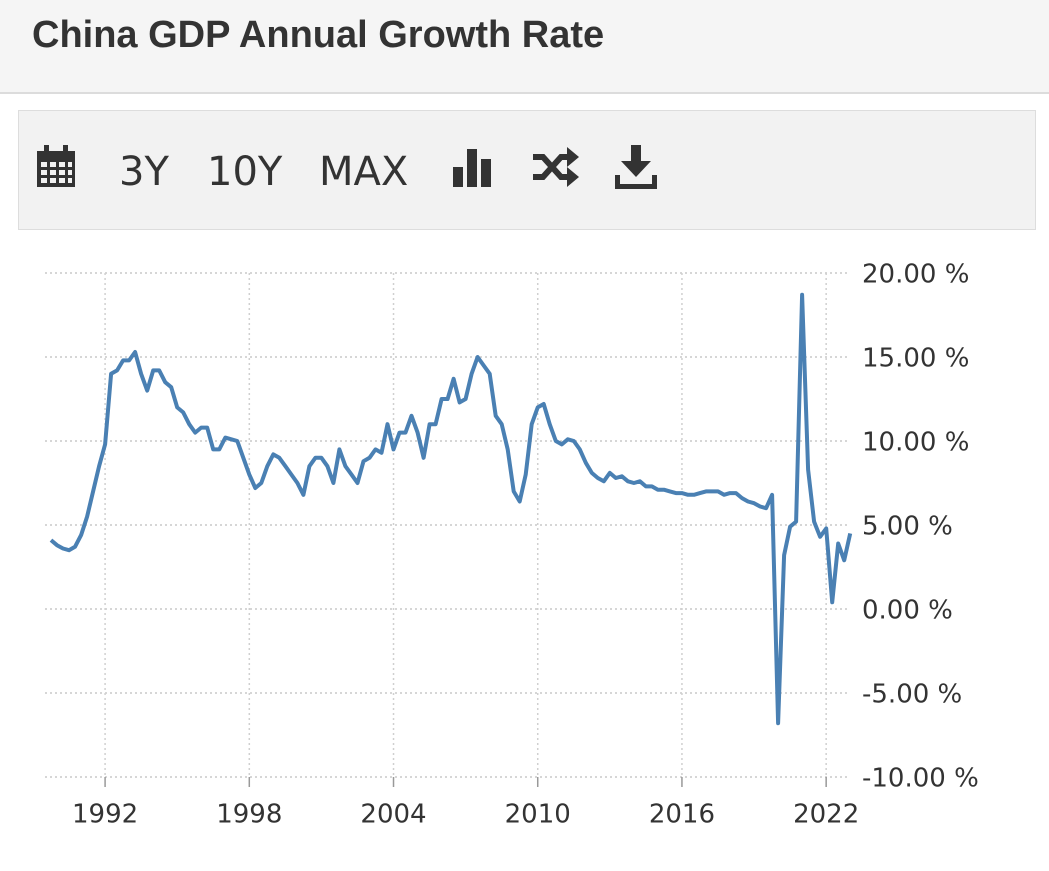  I want to click on shuffle-icon, so click(556, 167).